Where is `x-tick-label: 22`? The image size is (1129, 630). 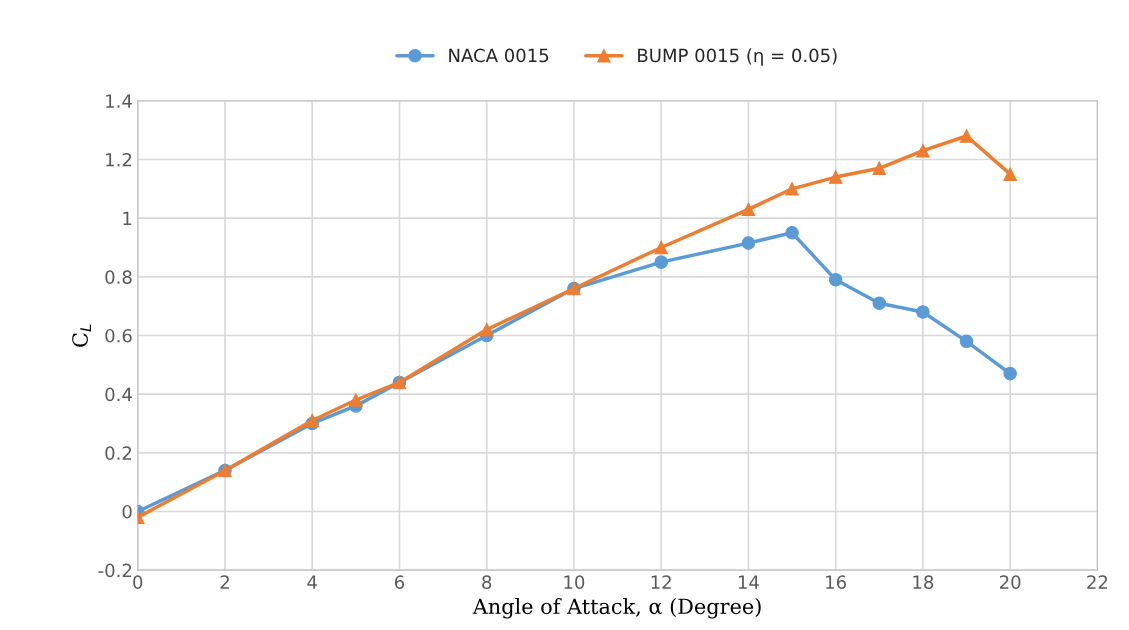 x-tick-label: 22 is located at coordinates (1097, 582).